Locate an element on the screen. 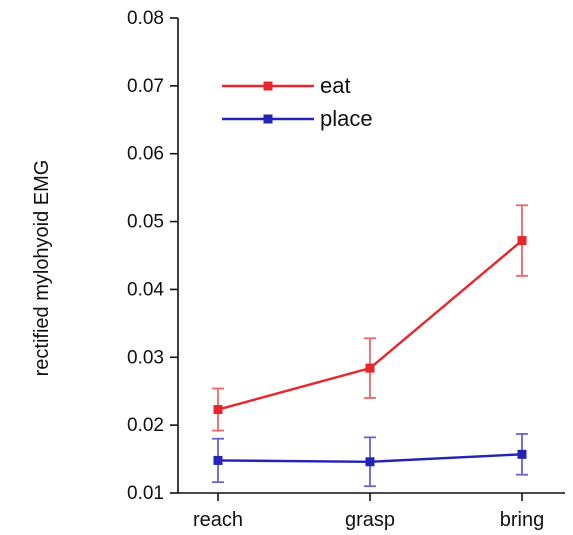 The width and height of the screenshot is (573, 535). y-tick-label: 0.05 is located at coordinates (145, 222).